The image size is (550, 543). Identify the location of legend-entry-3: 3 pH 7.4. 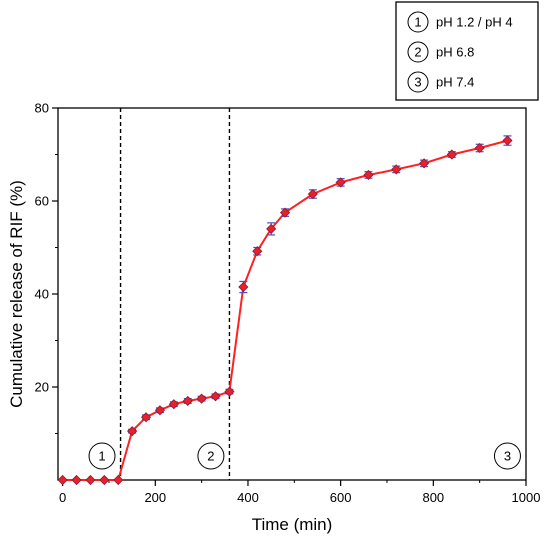
(440, 82).